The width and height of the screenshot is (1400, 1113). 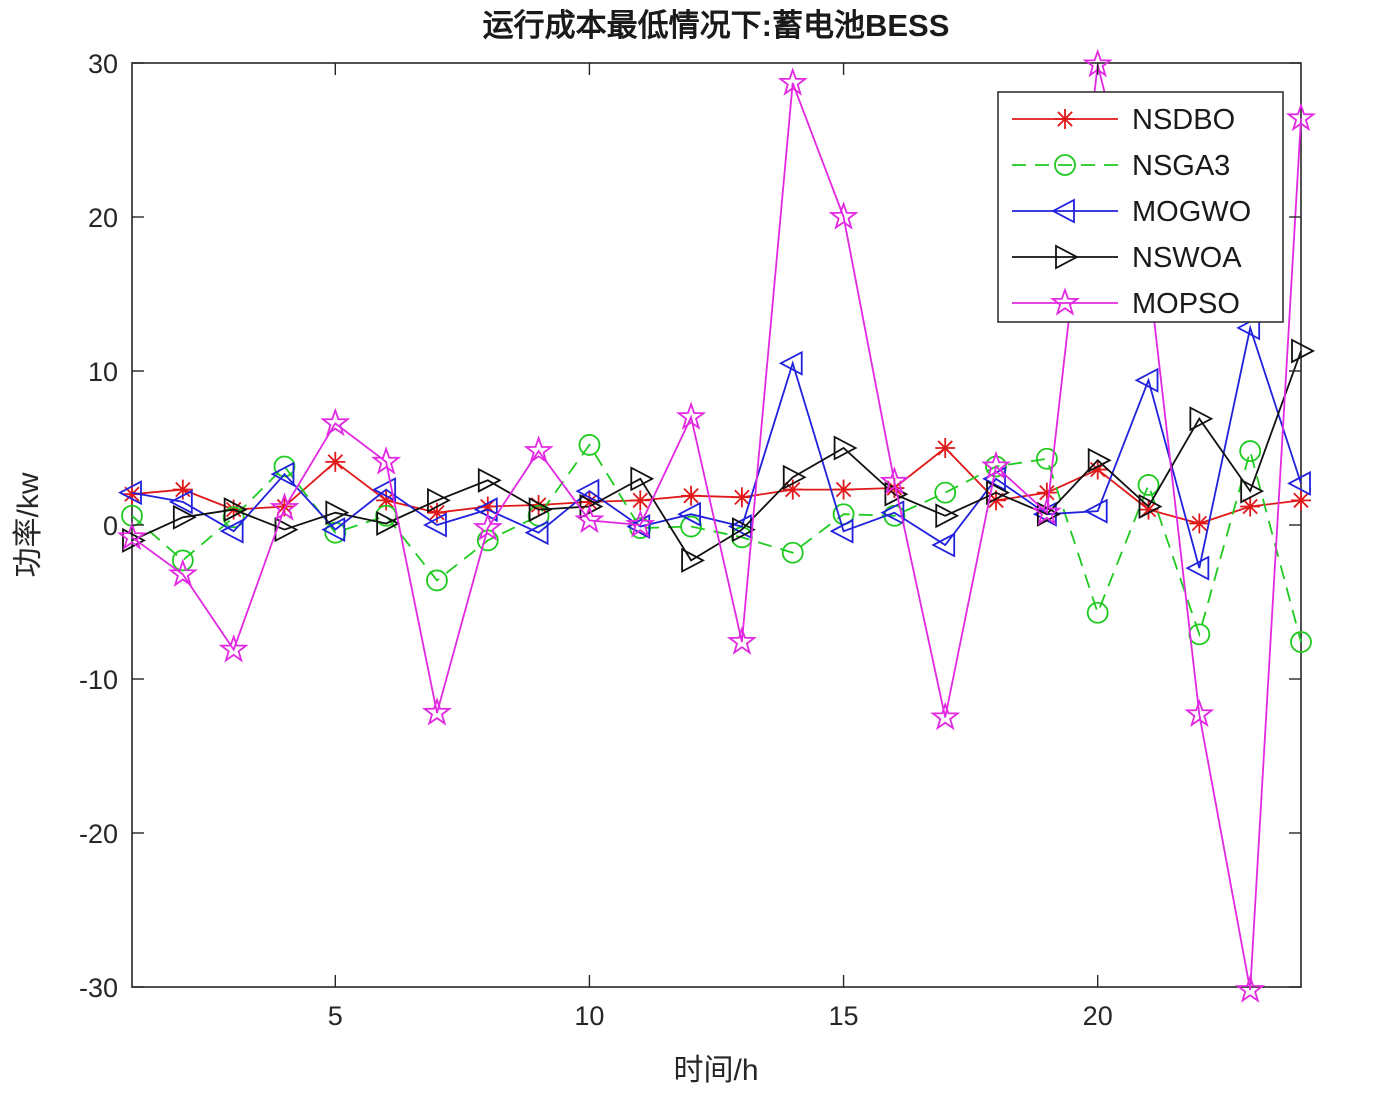 I want to click on legend-entry-MOGWO: MOGWO, so click(x=1131, y=212).